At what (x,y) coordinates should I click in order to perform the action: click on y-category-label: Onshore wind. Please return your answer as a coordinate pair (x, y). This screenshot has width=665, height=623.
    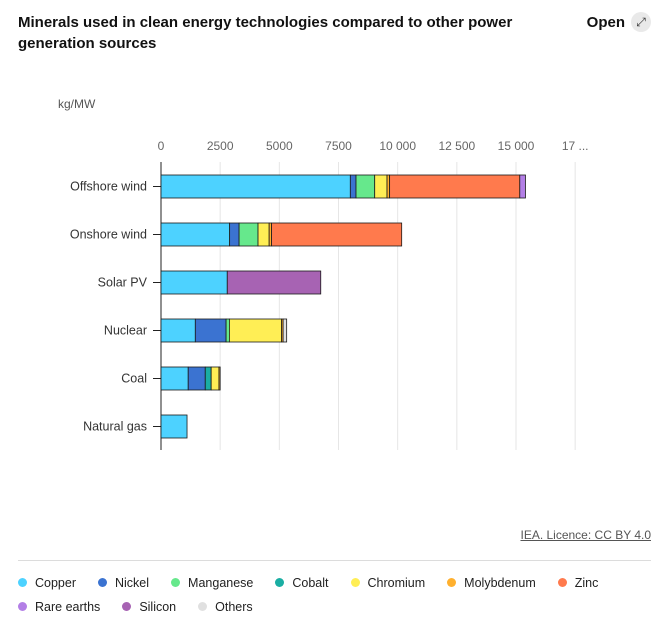
    Looking at the image, I should click on (108, 235).